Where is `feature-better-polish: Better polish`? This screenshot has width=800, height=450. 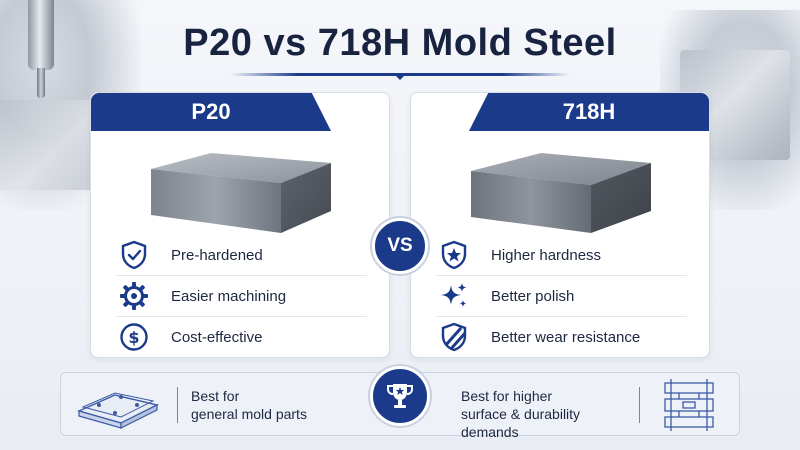 feature-better-polish: Better polish is located at coordinates (562, 296).